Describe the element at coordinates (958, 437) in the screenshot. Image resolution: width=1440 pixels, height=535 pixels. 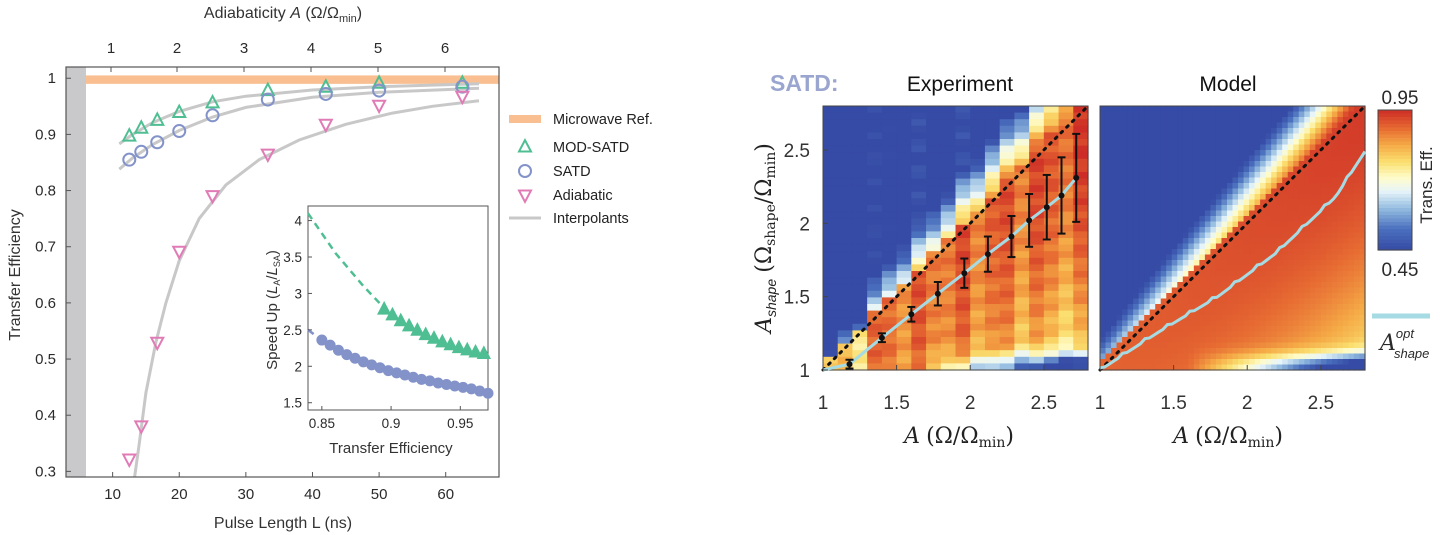
I see `experiment-x-axis-title: A (Ω/Ωmin)` at that location.